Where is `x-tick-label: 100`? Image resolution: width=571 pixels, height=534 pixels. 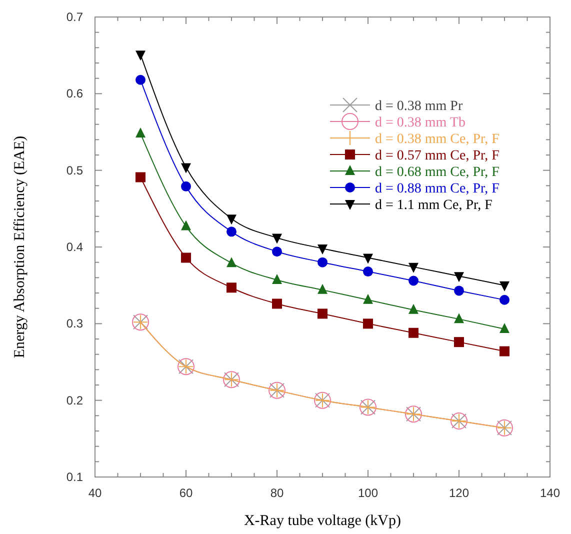 x-tick-label: 100 is located at coordinates (368, 493).